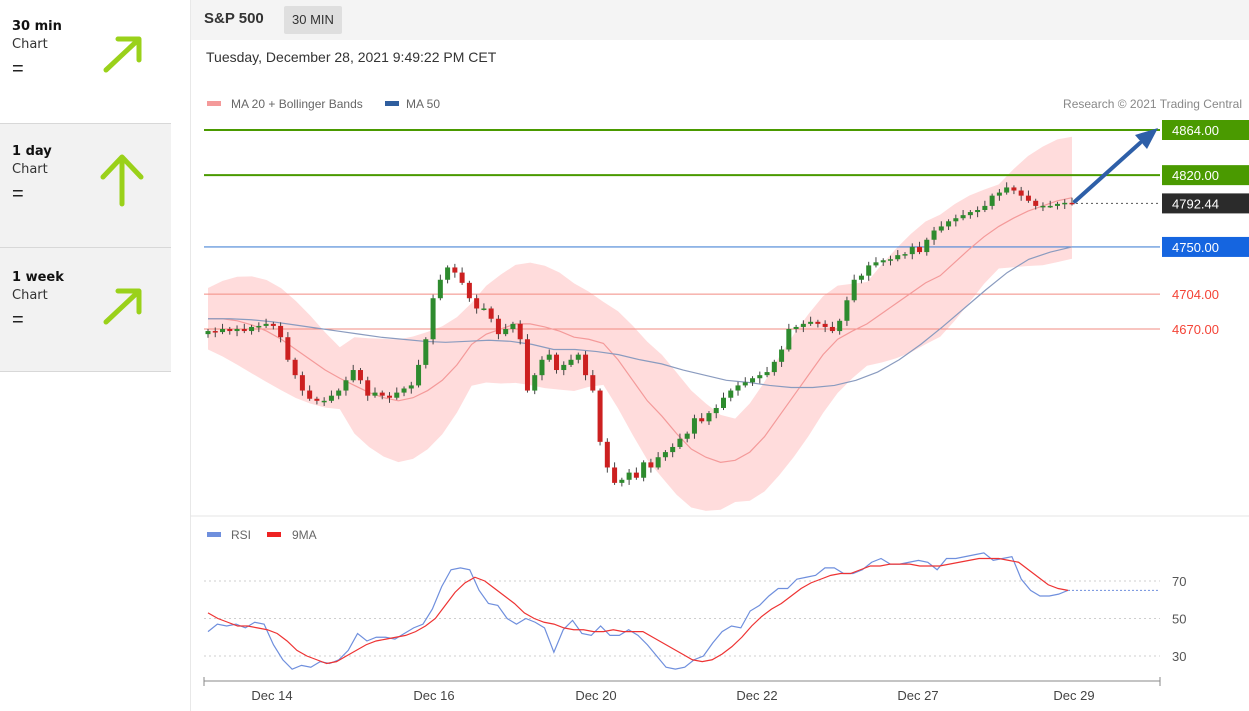 The image size is (1249, 711). What do you see at coordinates (32, 151) in the screenshot?
I see `timeframe-title: 1 day` at bounding box center [32, 151].